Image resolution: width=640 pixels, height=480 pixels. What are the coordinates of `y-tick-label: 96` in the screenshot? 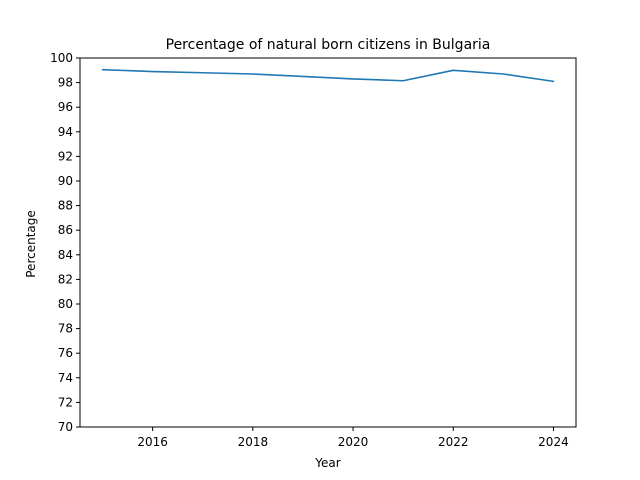 It's located at (65, 107).